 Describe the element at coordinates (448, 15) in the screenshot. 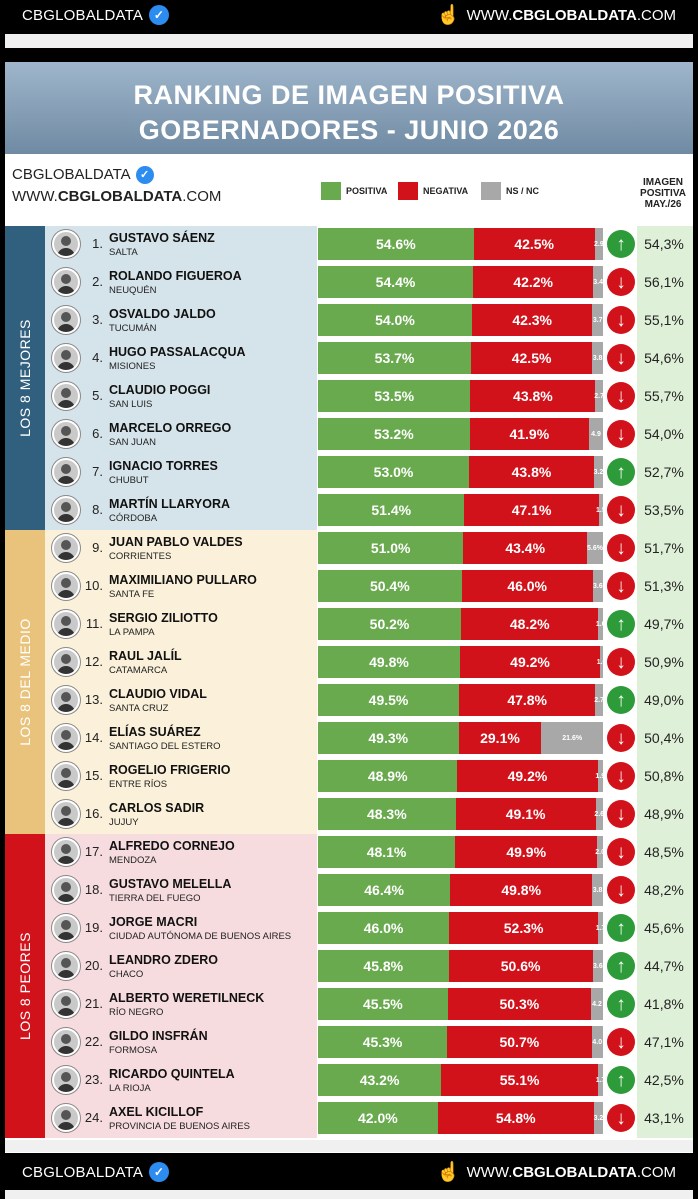

I see `pointer-hand-icon: ☝` at that location.